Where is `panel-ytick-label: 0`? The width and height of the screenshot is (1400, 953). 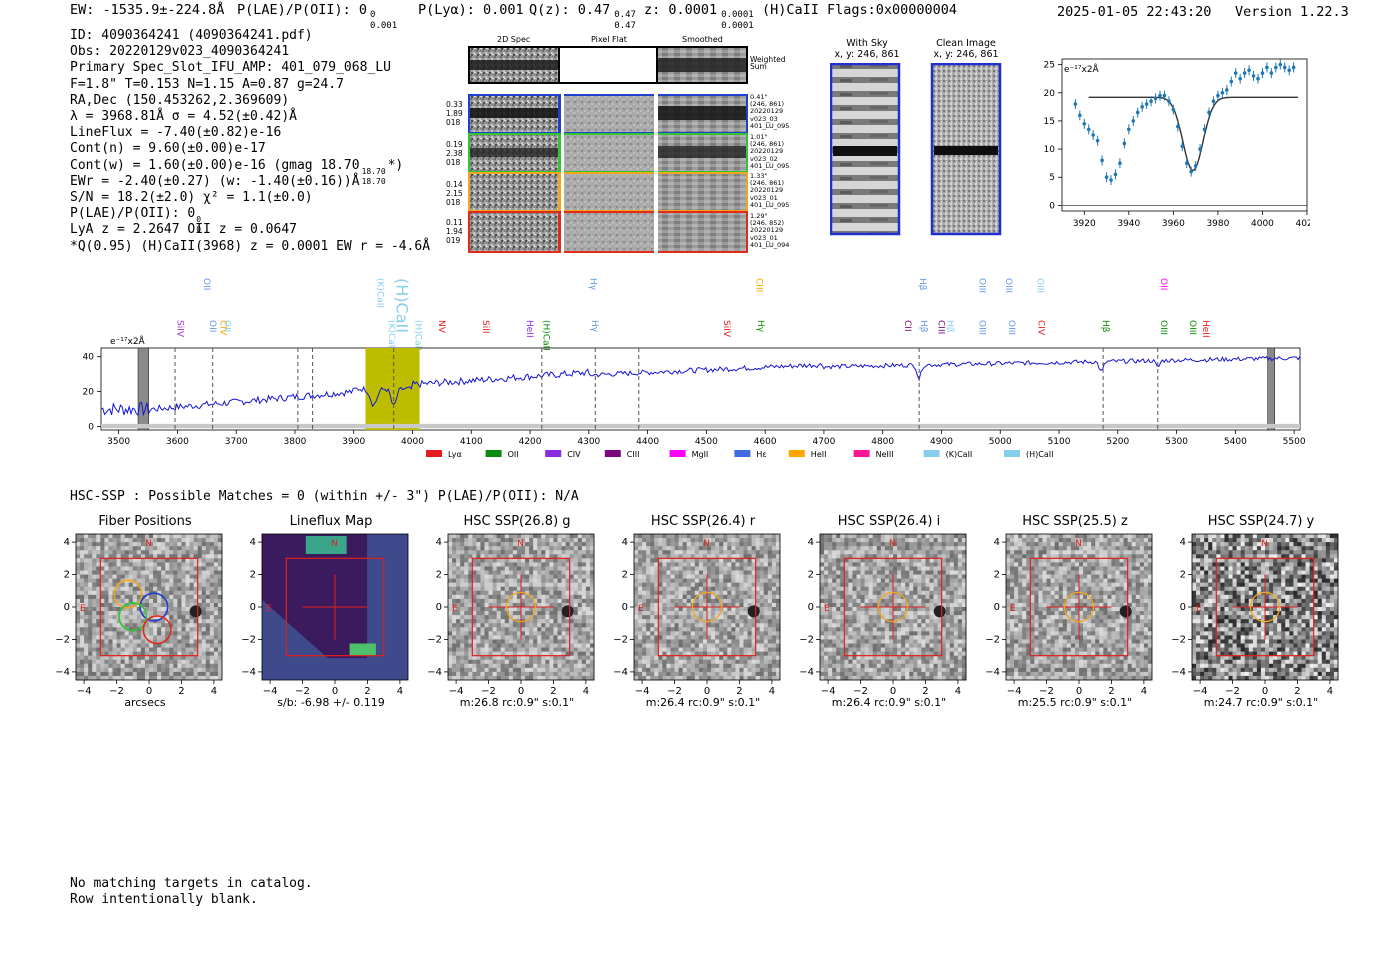 panel-ytick-label: 0 is located at coordinates (625, 607).